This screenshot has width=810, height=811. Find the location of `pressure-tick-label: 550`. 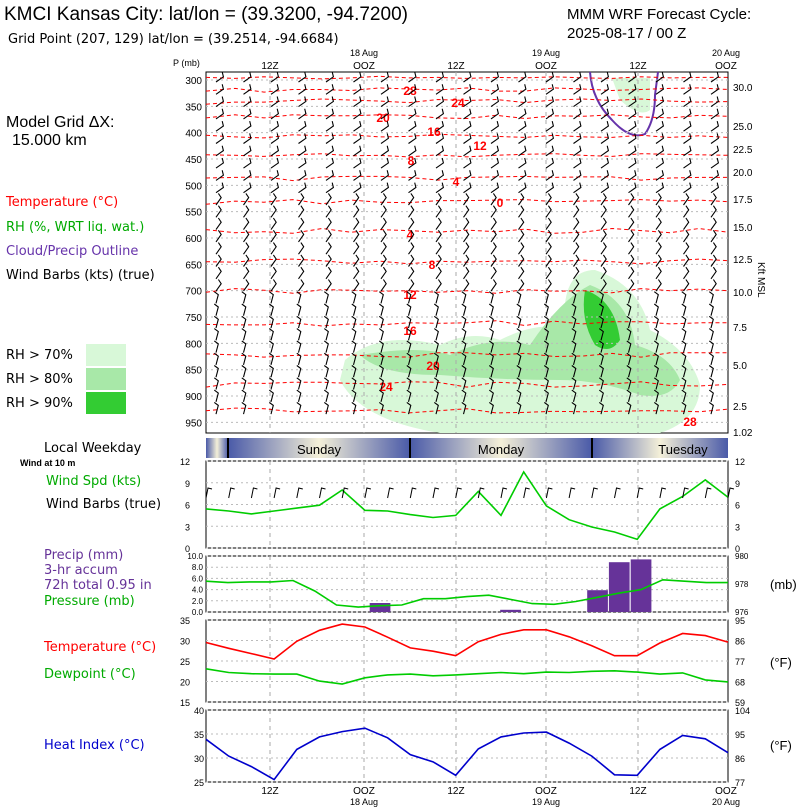

pressure-tick-label: 550 is located at coordinates (193, 213).